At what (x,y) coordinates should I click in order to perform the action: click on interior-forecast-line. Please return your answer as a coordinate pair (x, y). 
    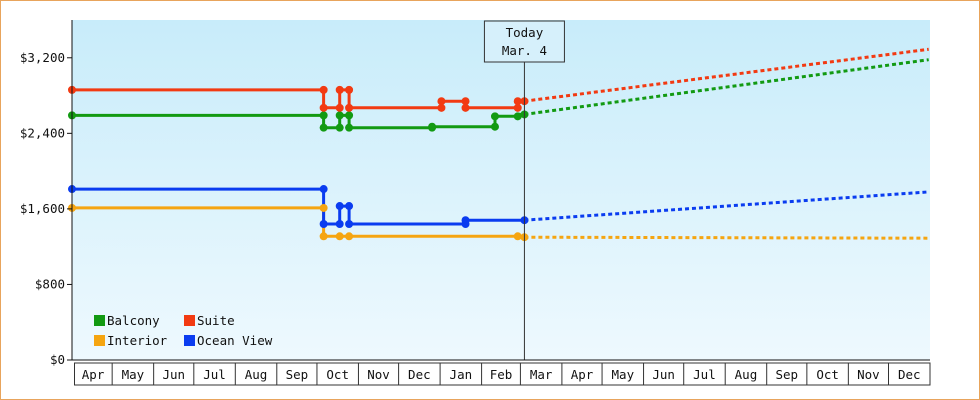
    Looking at the image, I should click on (726, 237).